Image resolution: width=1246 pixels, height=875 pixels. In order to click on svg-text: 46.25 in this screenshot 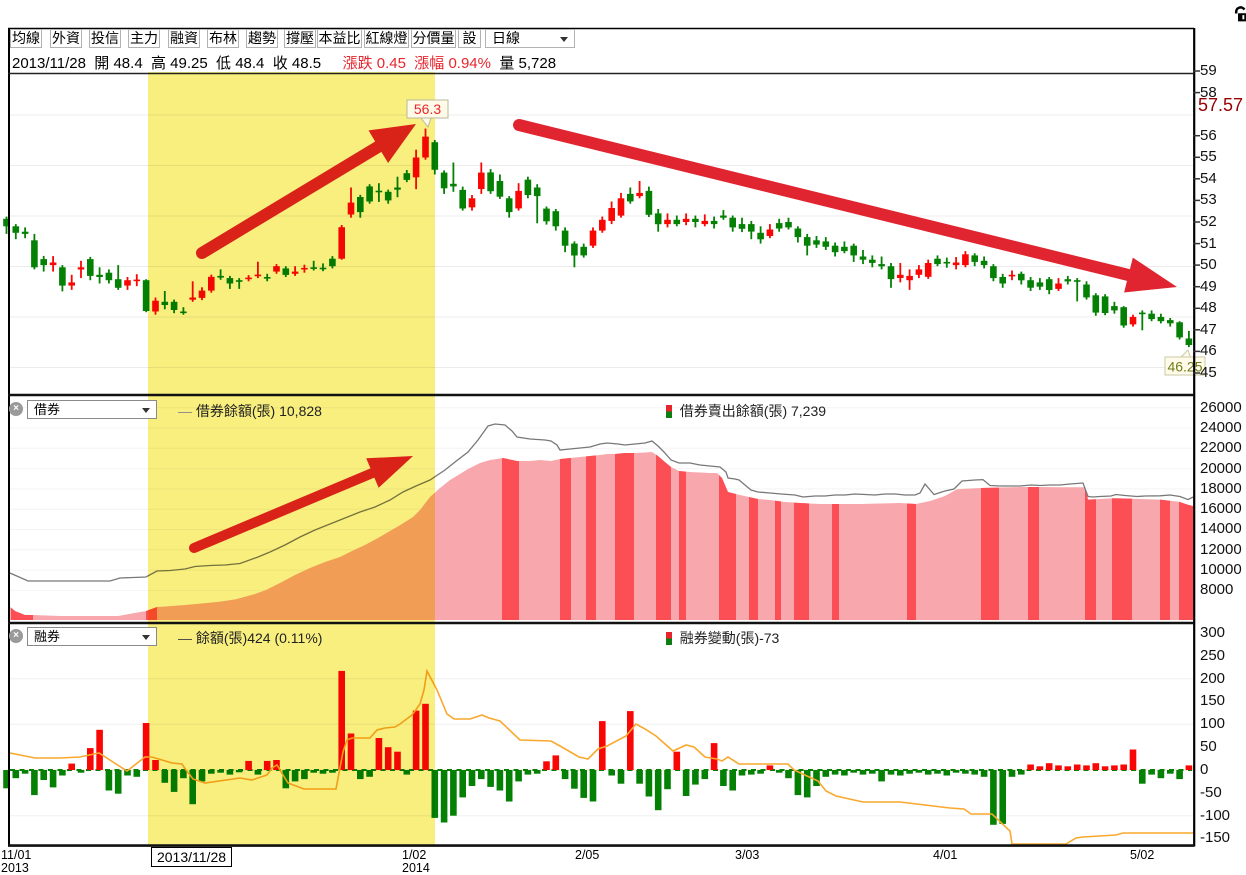, I will do `click(1184, 367)`.